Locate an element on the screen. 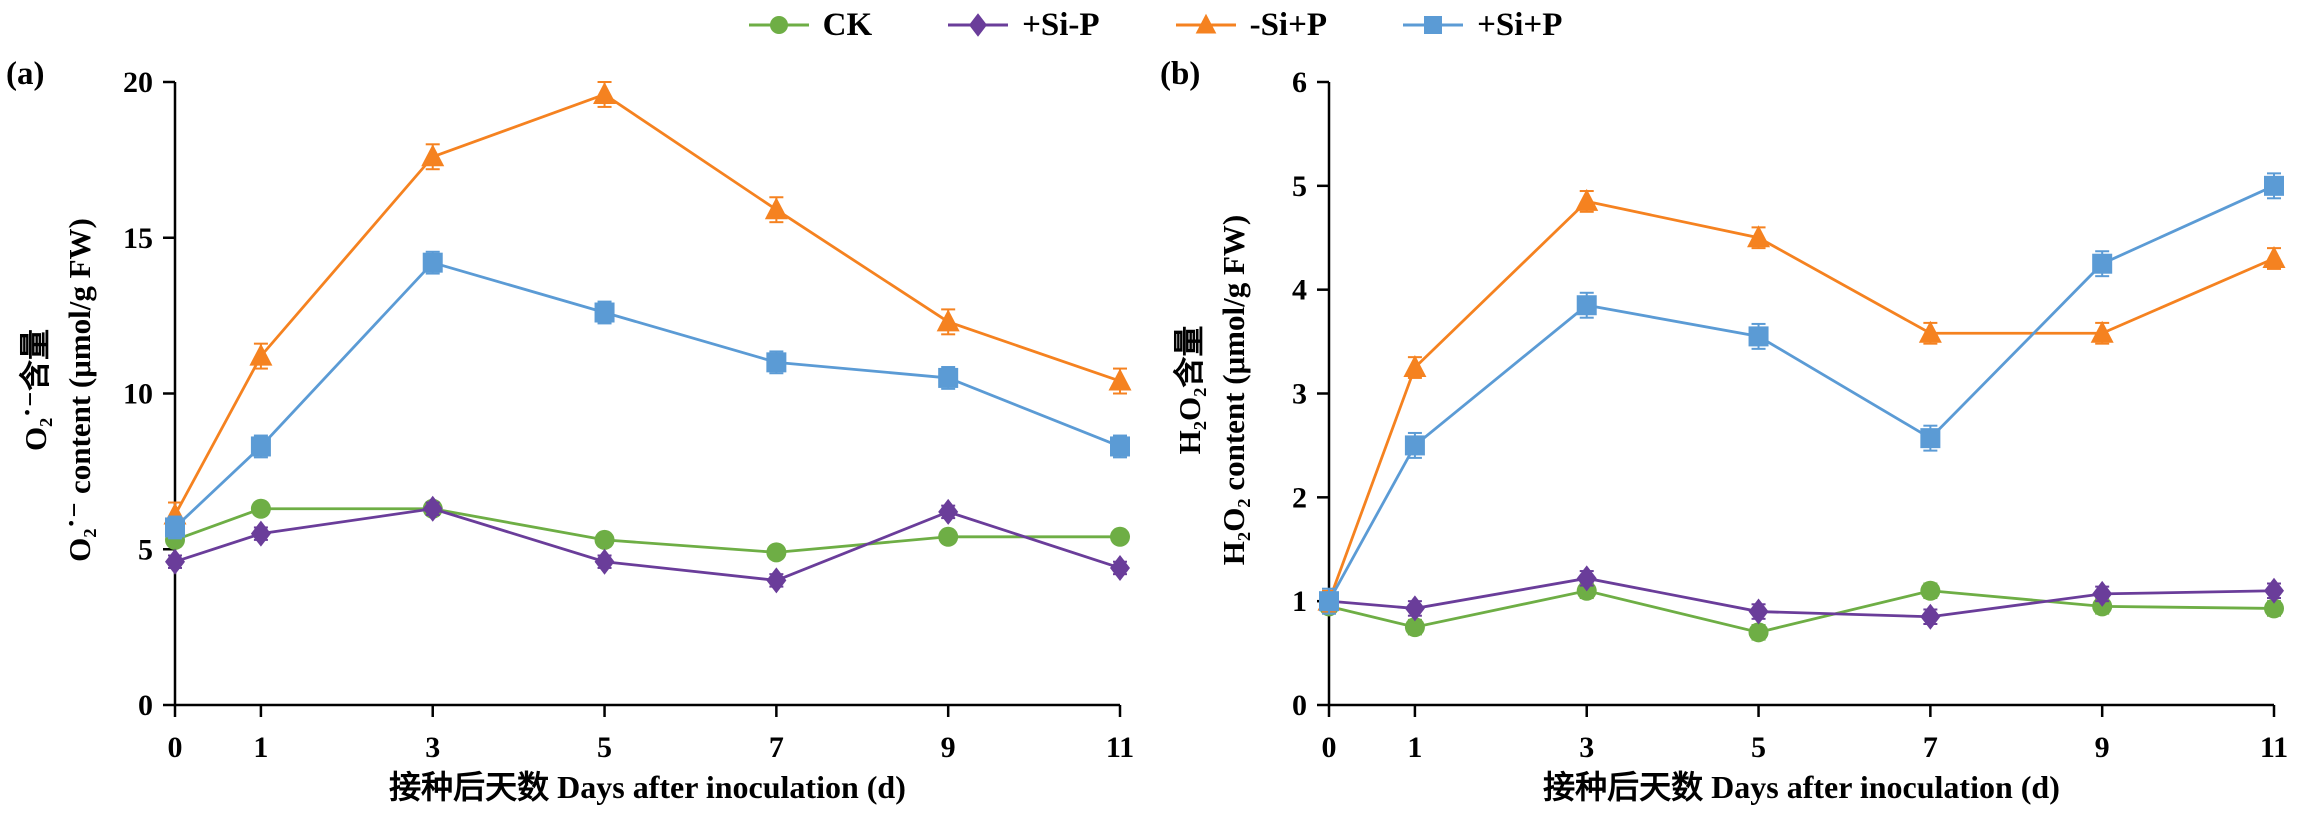 This screenshot has width=2309, height=834. legend: CK +Si-P -Si+P +Si+P is located at coordinates (1154, 25).